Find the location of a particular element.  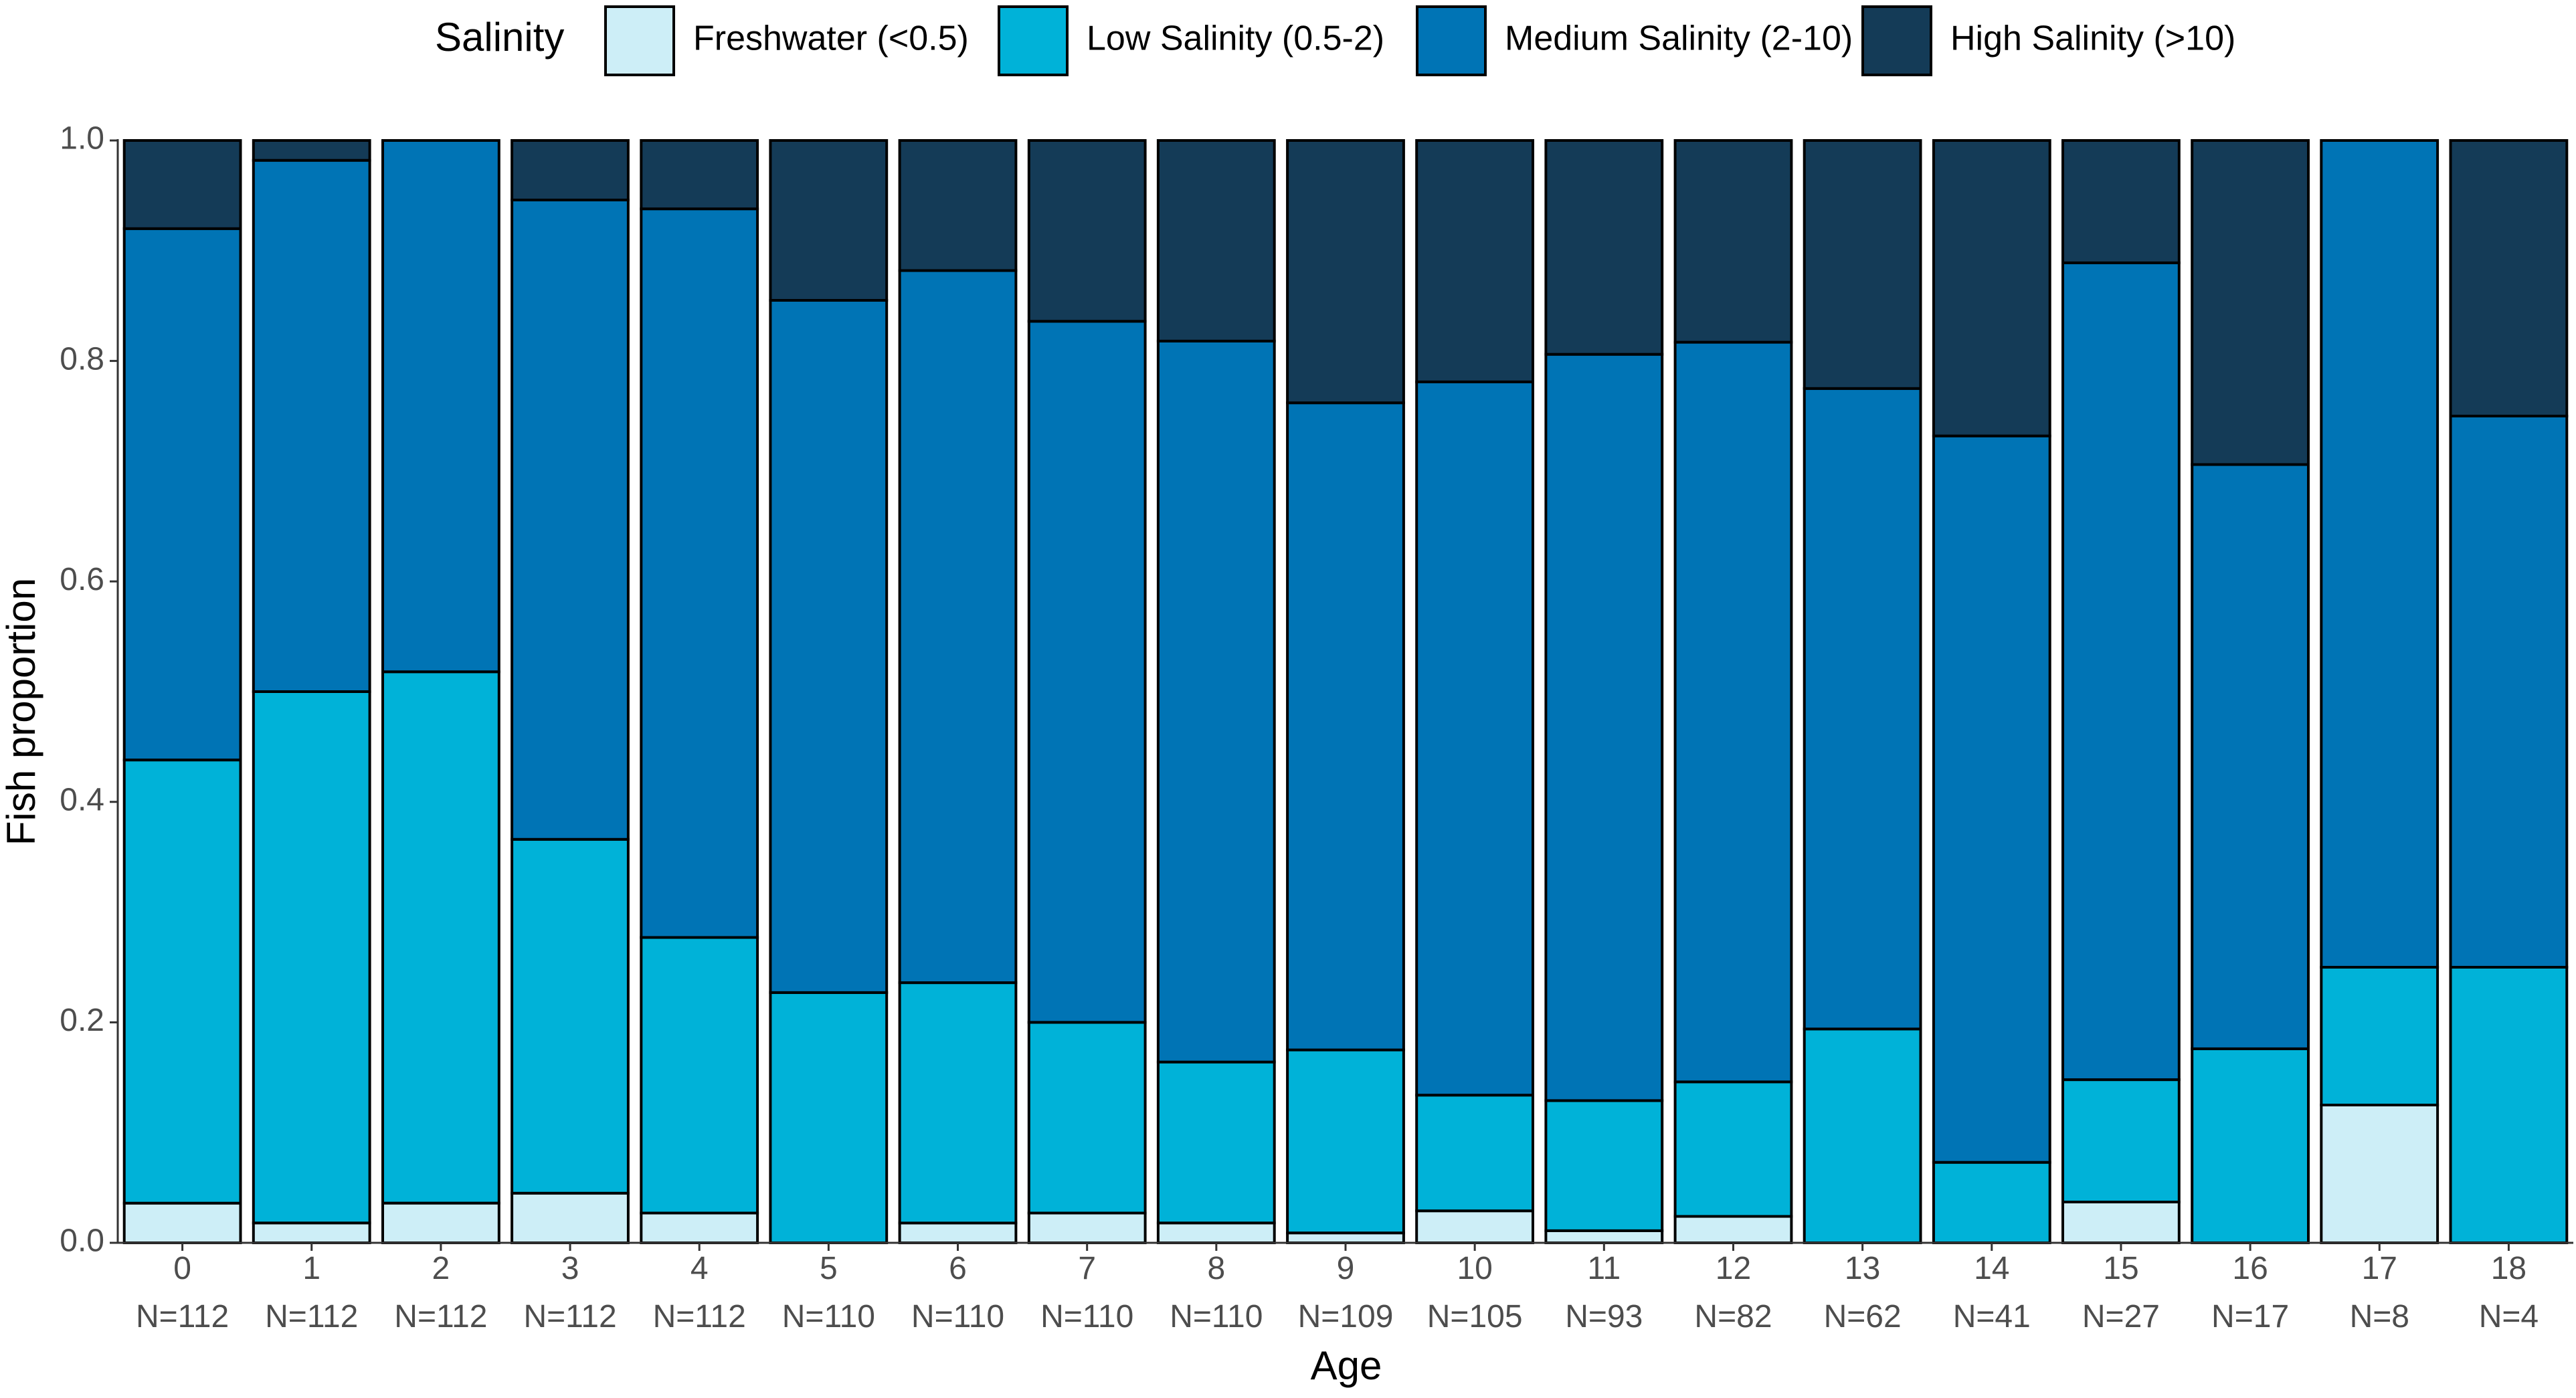

y-tick-label: 1.0 is located at coordinates (82, 139).